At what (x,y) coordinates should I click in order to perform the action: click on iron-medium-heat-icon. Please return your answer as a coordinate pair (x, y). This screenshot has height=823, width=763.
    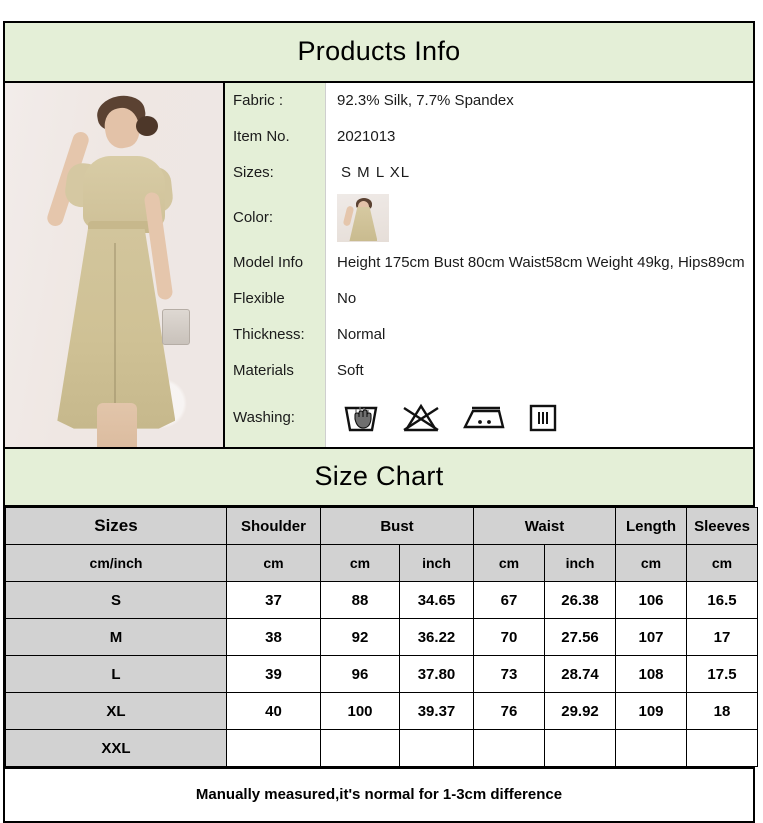
    Looking at the image, I should click on (484, 417).